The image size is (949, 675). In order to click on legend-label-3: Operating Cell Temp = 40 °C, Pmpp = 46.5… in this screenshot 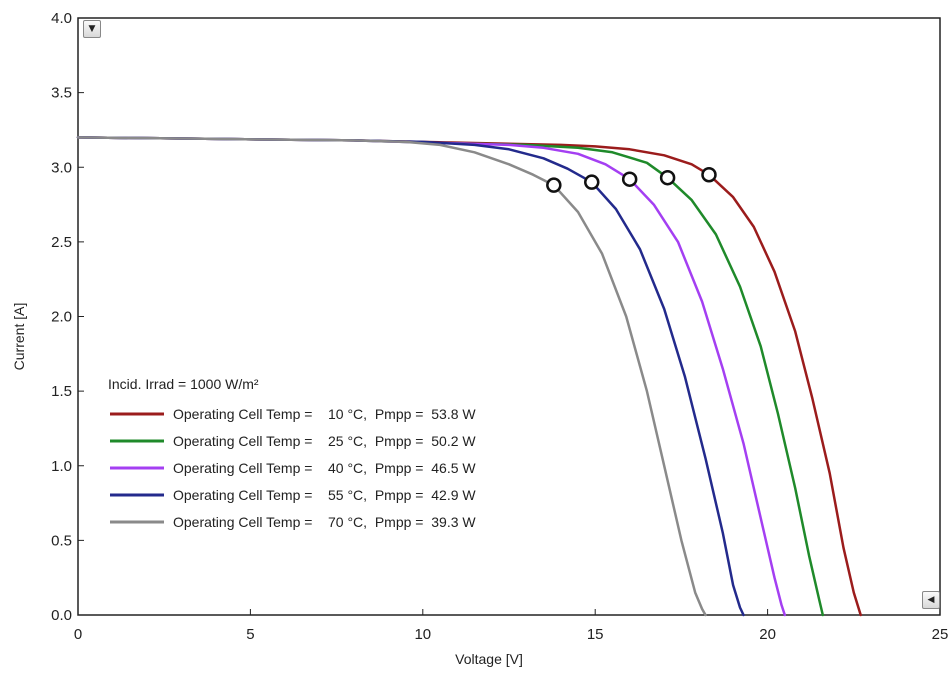, I will do `click(324, 468)`.